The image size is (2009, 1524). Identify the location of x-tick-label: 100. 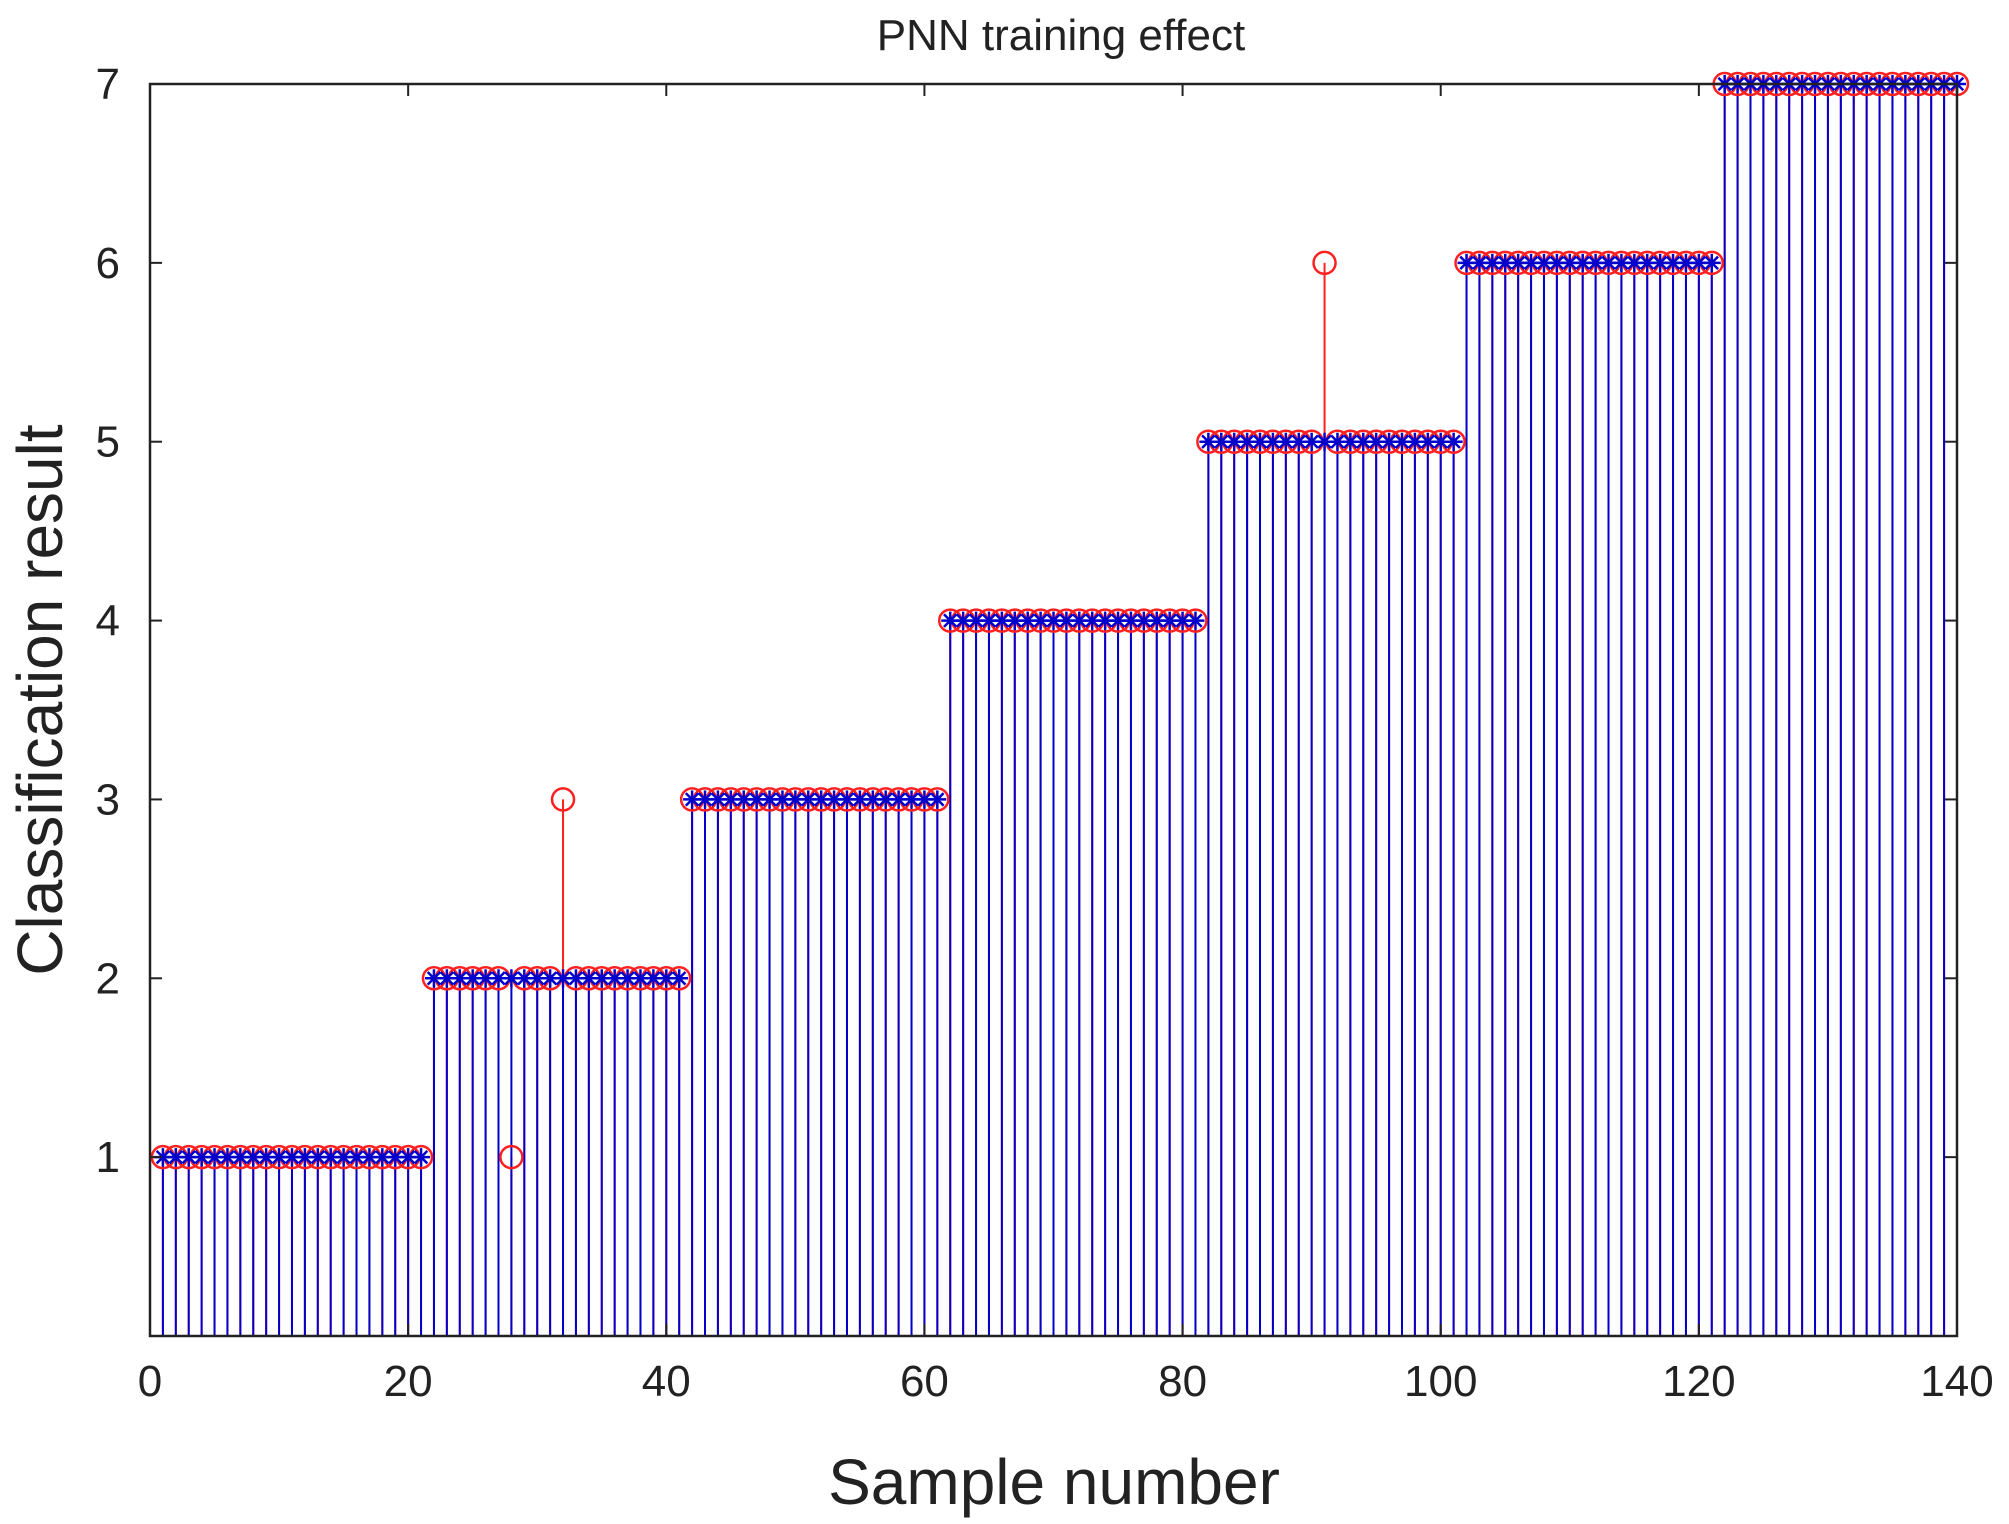
(1440, 1381).